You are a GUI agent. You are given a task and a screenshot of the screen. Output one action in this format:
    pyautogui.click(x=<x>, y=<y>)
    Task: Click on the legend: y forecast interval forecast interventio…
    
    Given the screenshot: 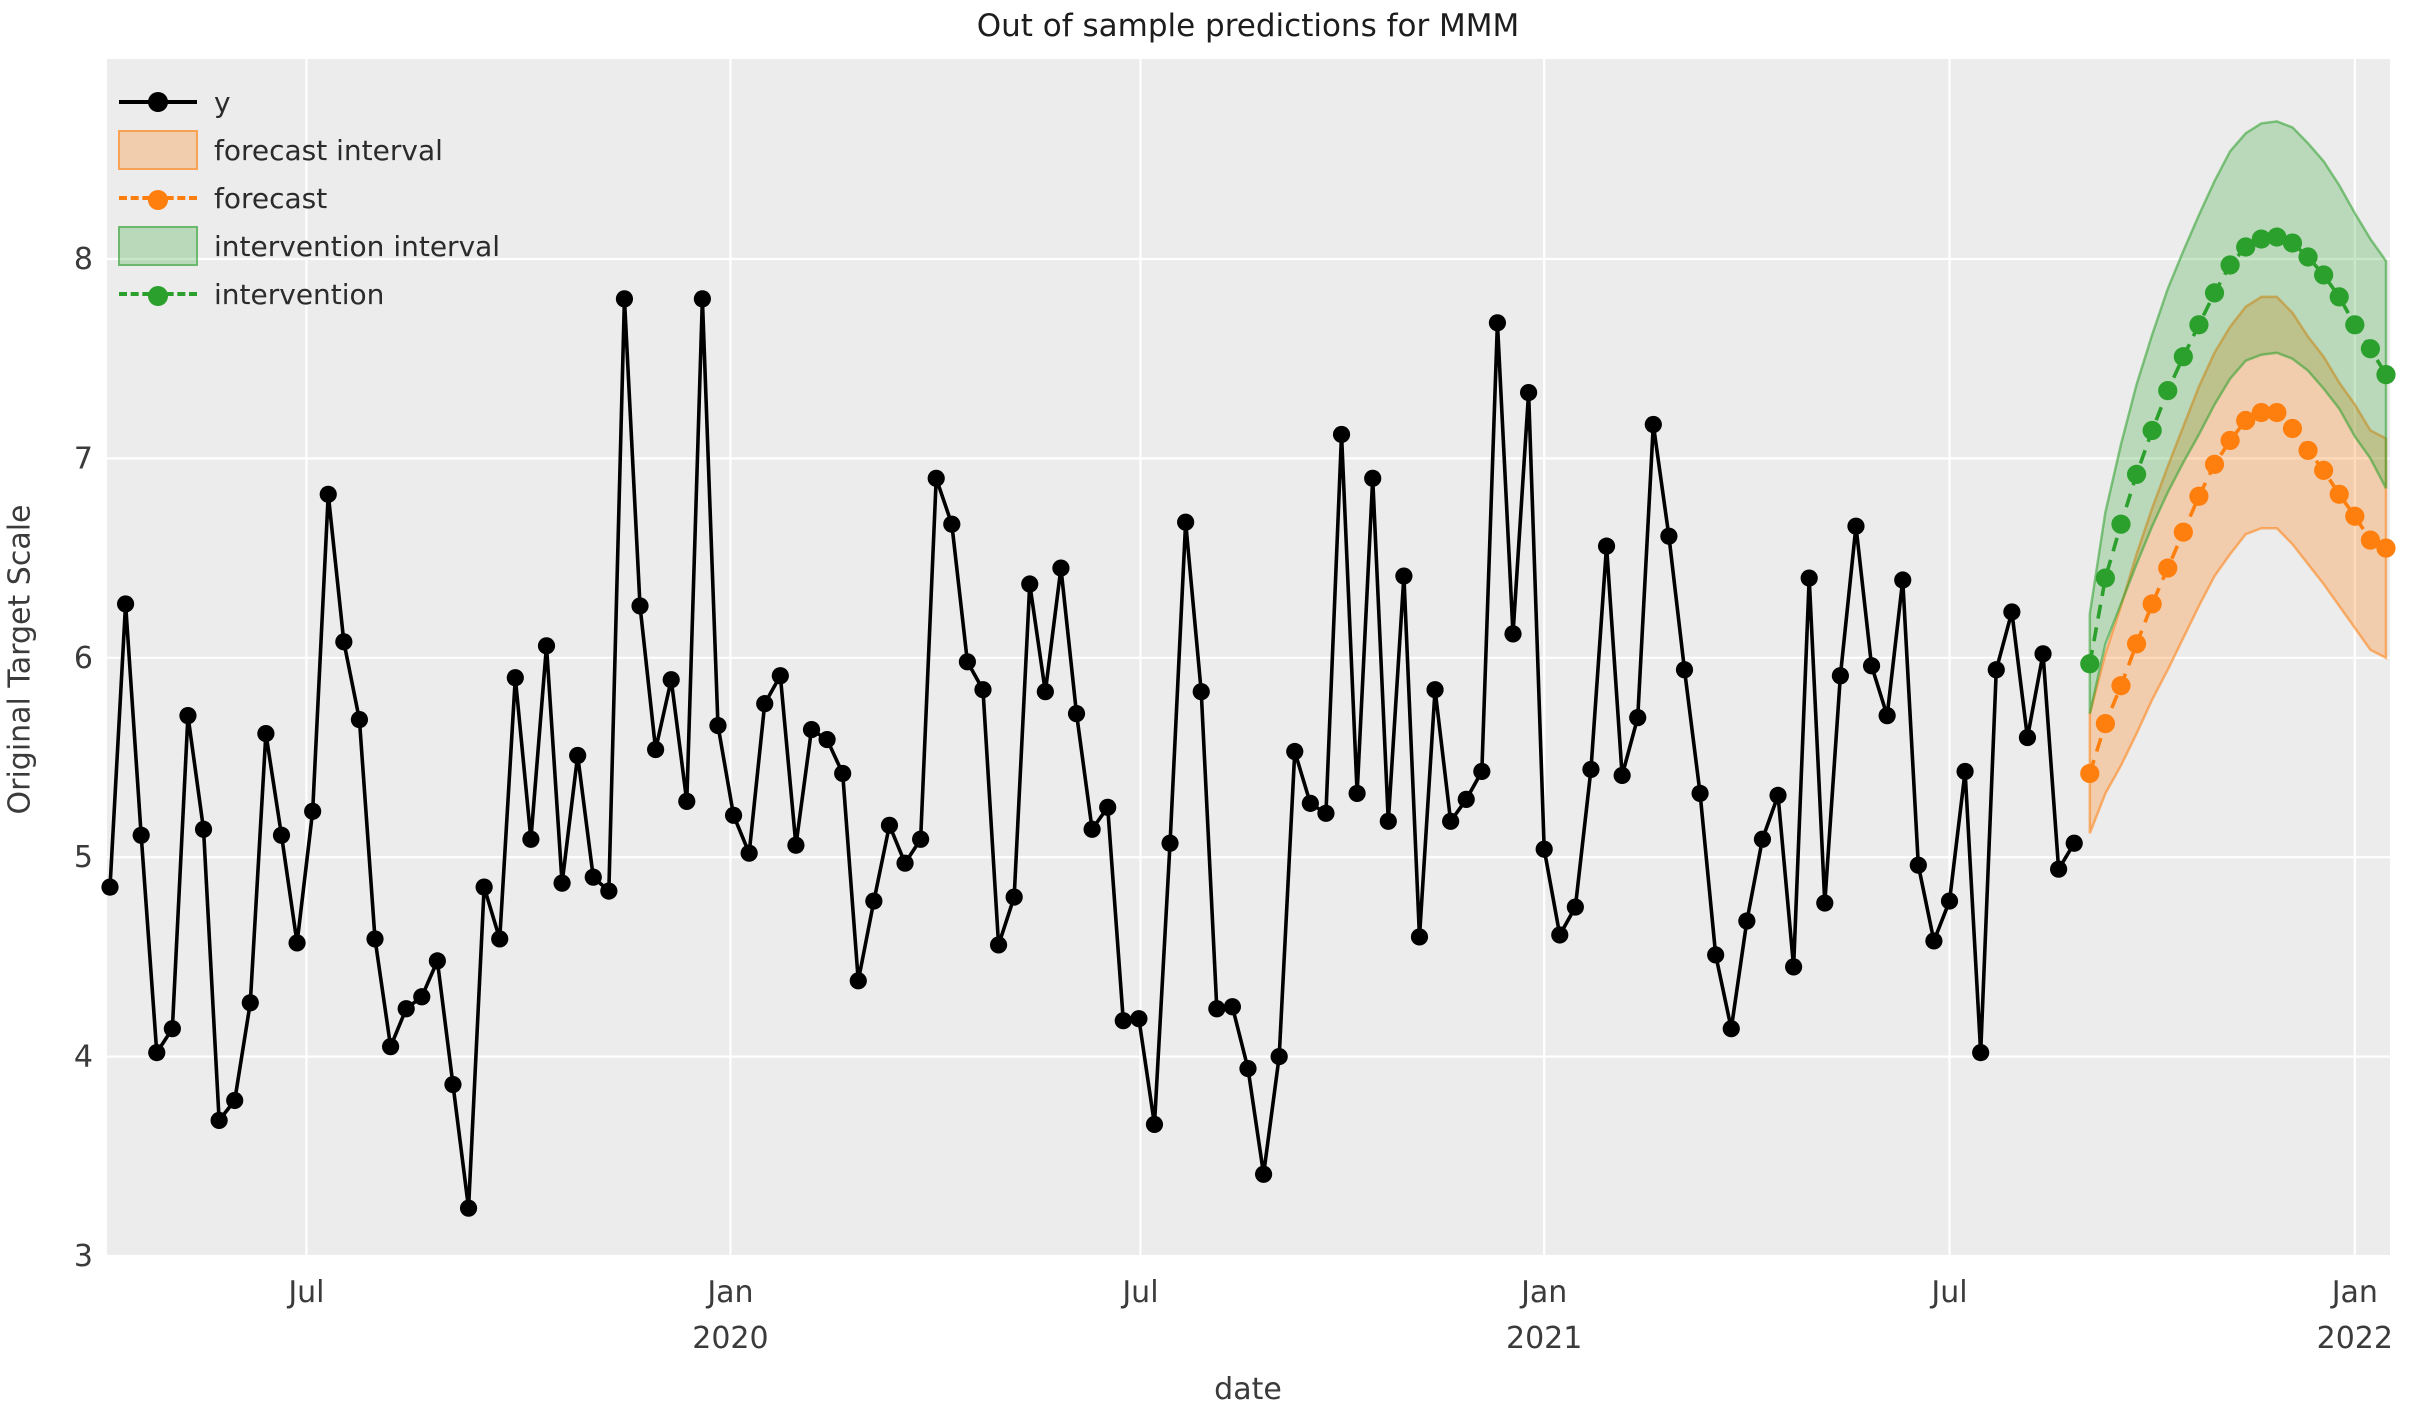 What is the action you would take?
    pyautogui.click(x=309, y=198)
    